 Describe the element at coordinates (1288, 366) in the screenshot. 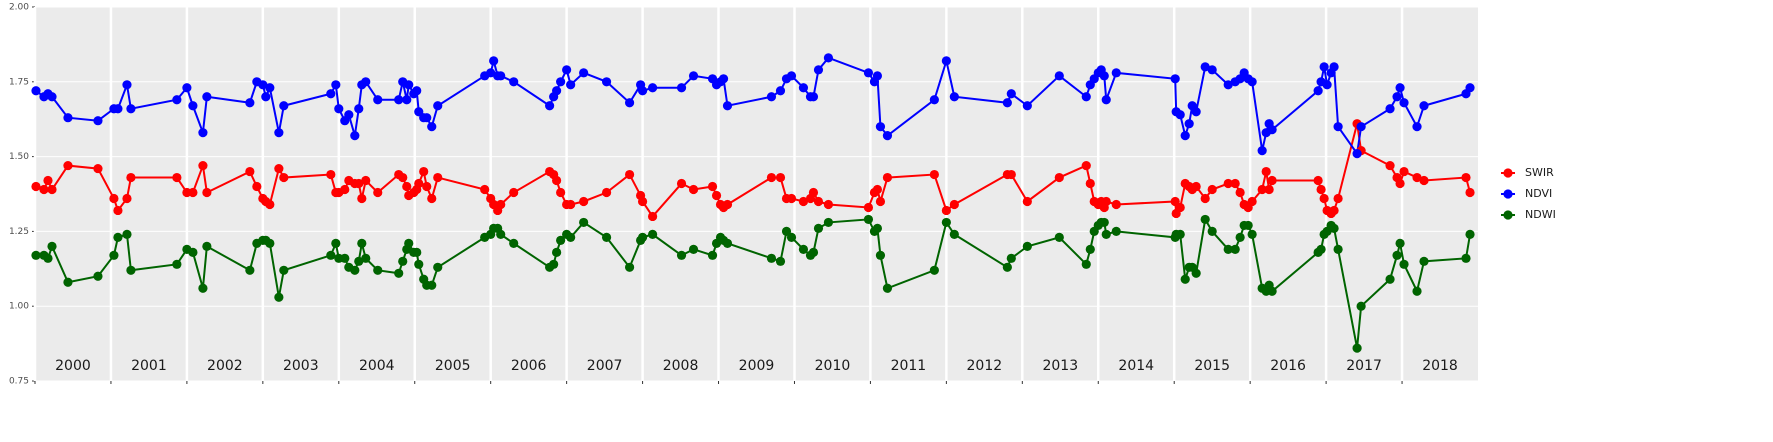

I see `year-label: 2016` at that location.